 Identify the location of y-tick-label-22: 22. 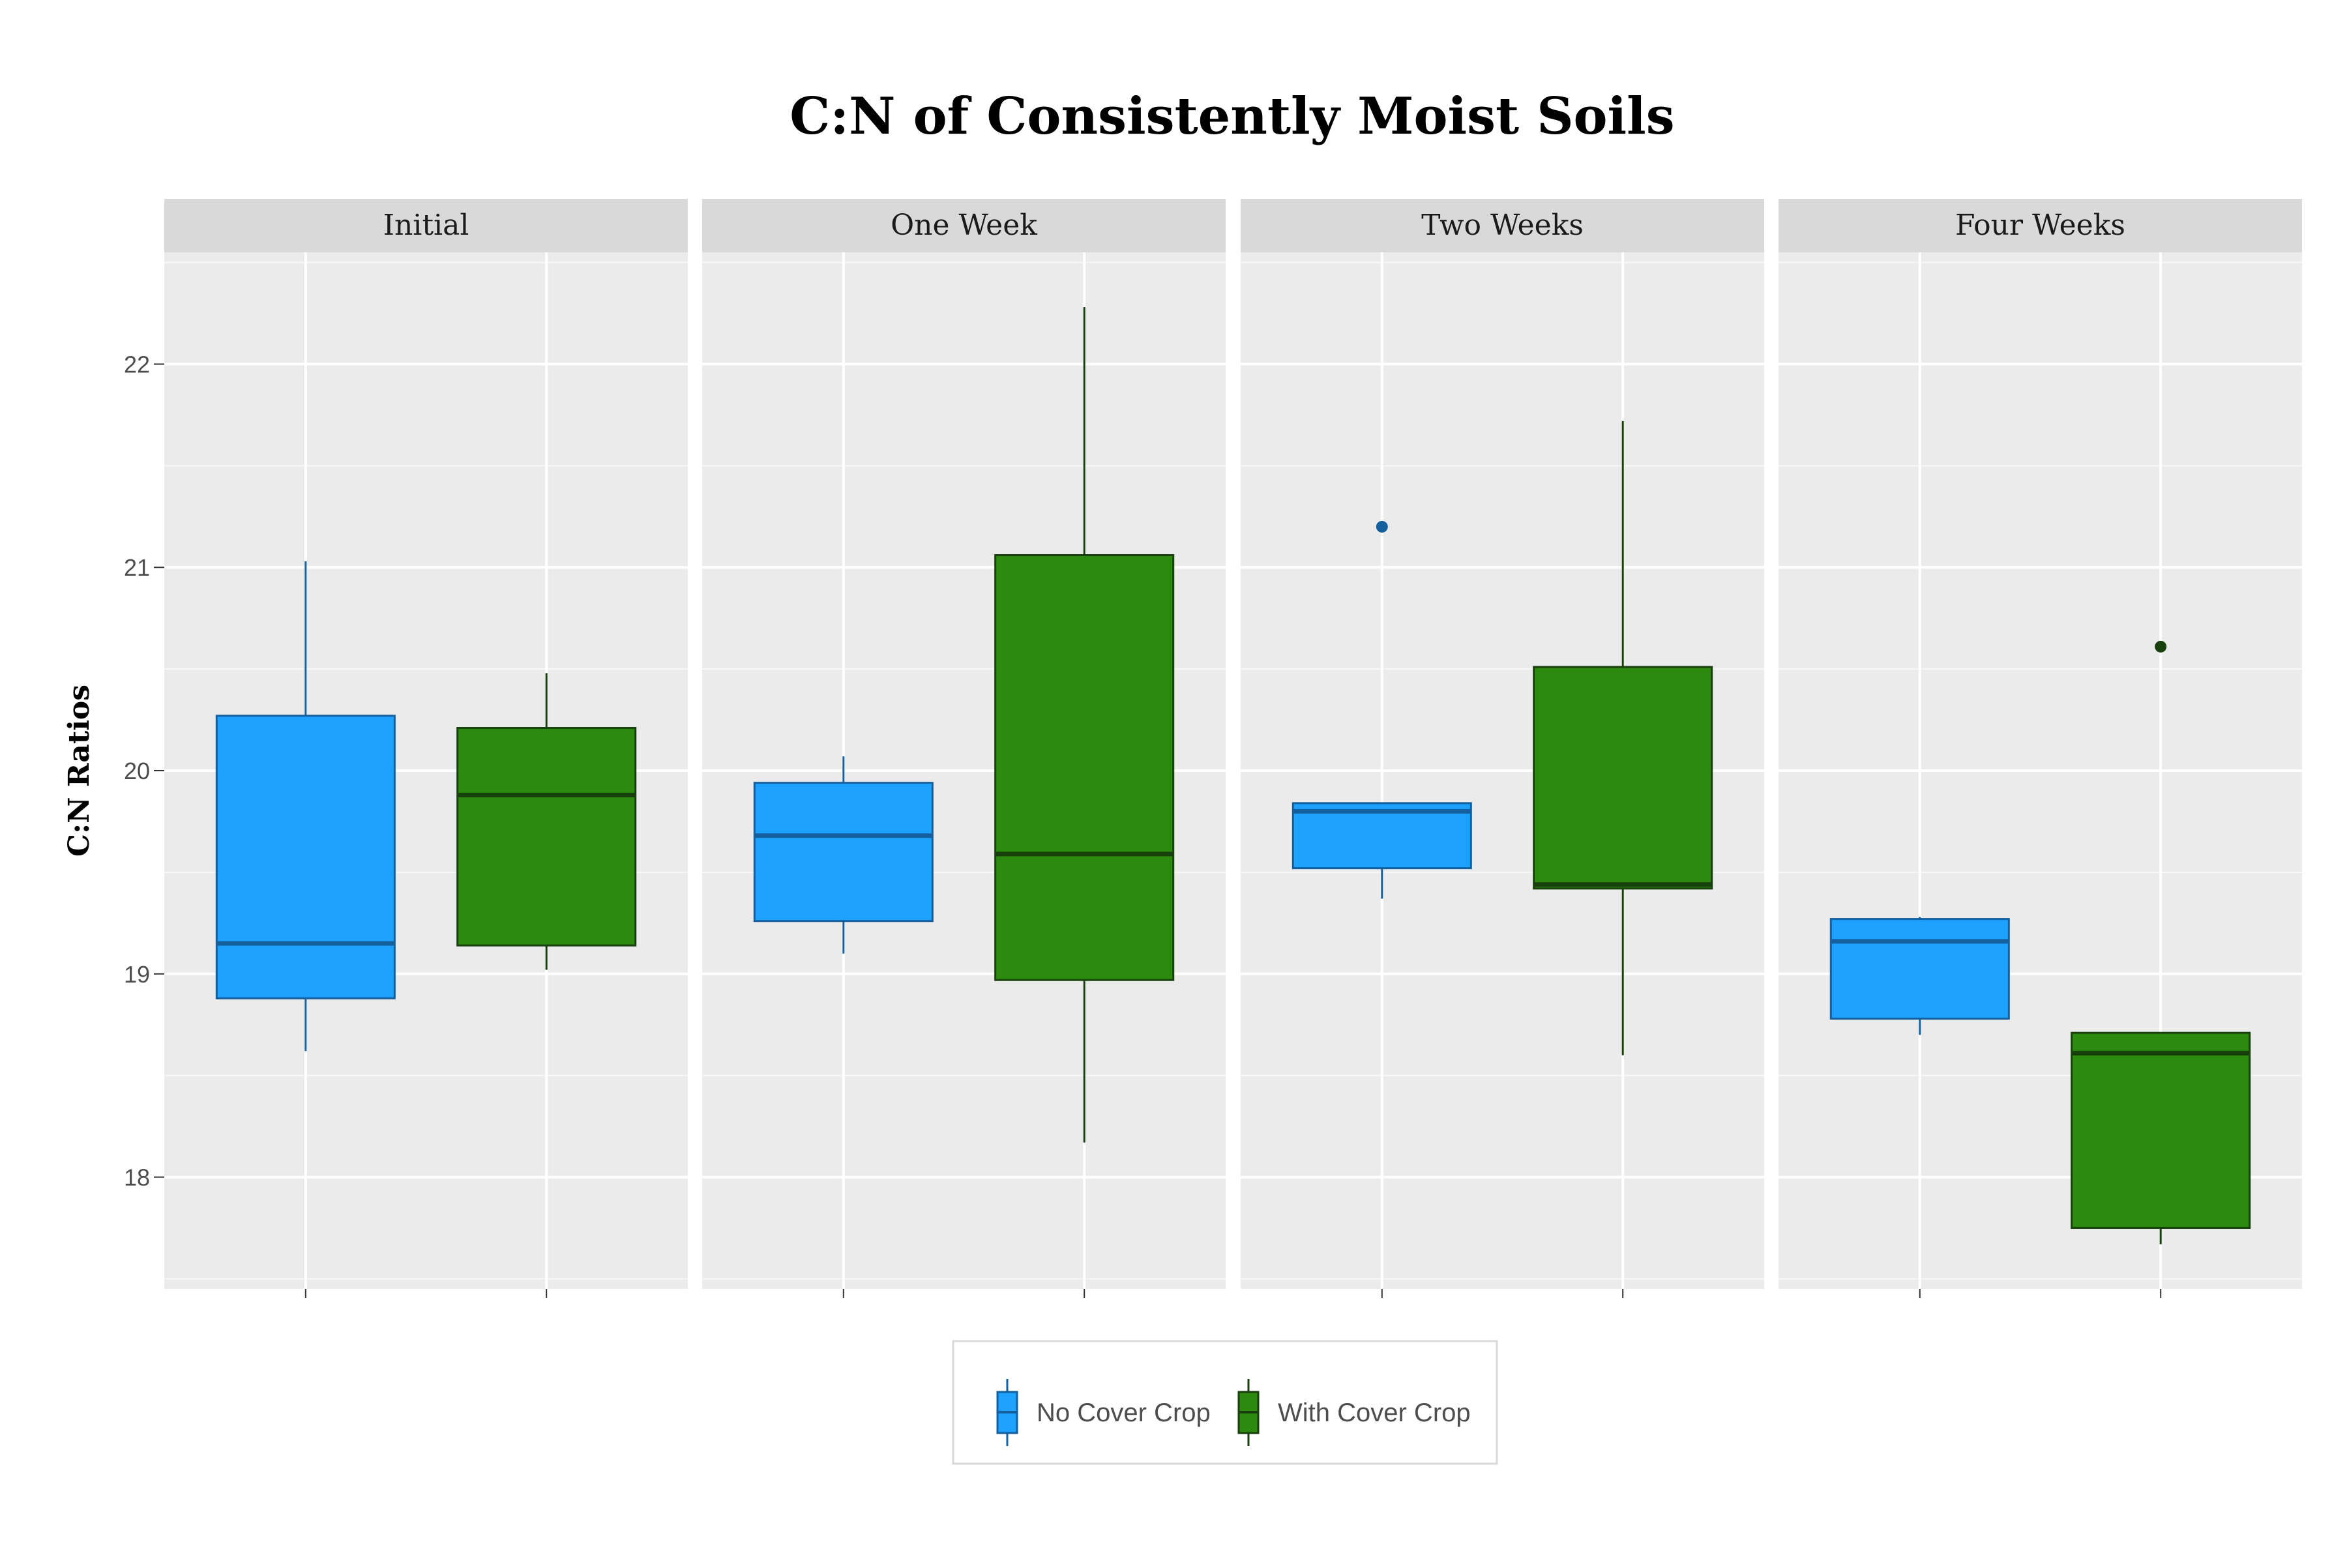
(137, 364).